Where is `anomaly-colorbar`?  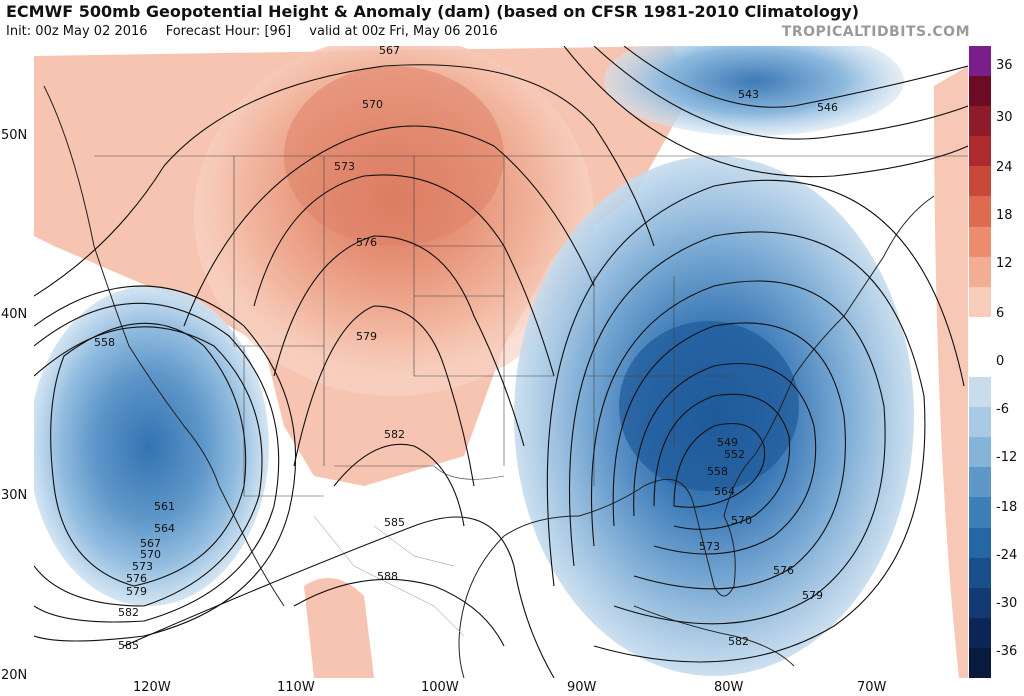
anomaly-colorbar is located at coordinates (980, 362).